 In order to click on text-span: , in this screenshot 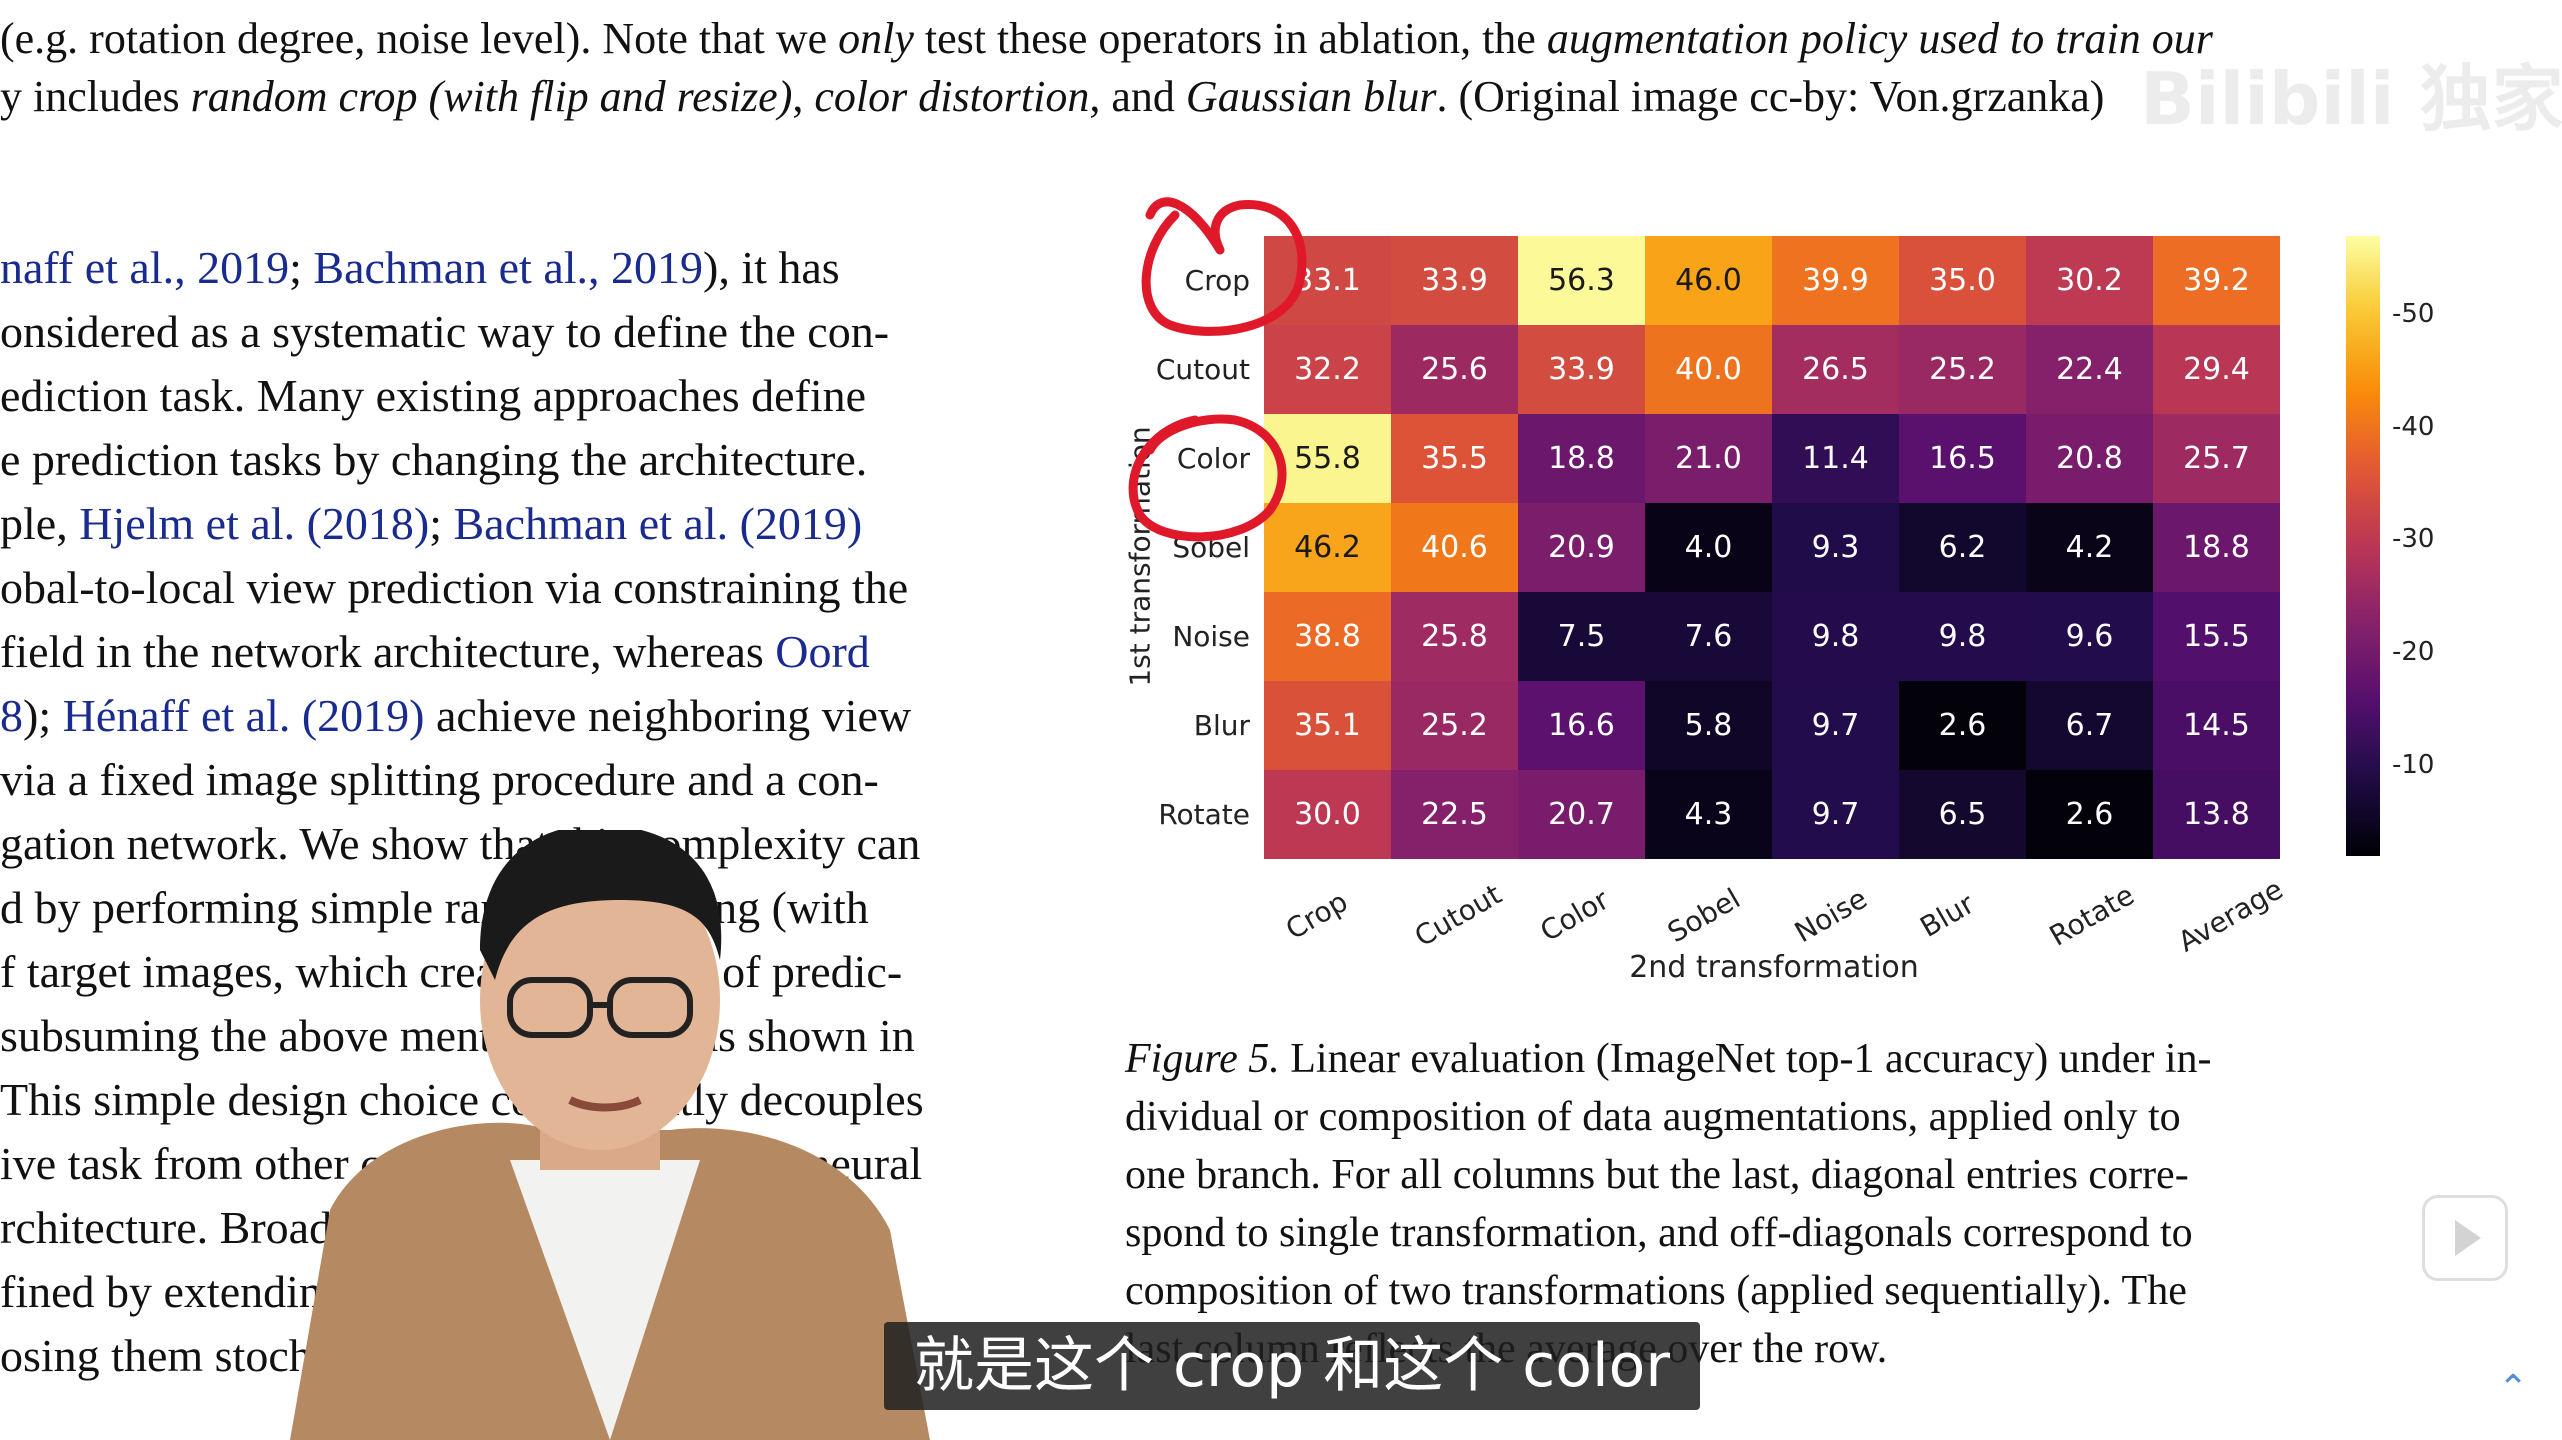, I will do `click(803, 96)`.